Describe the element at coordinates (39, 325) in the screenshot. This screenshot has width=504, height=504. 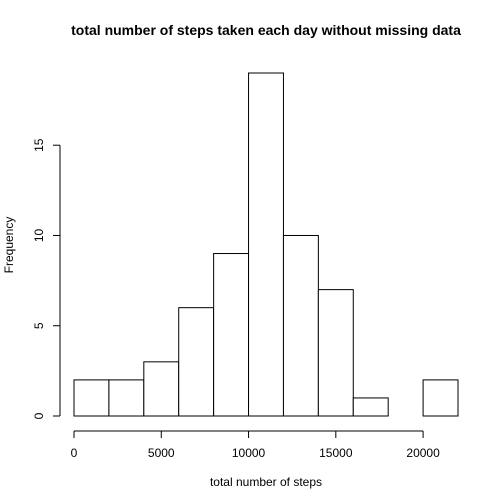
I see `y-tick-label: 5` at that location.